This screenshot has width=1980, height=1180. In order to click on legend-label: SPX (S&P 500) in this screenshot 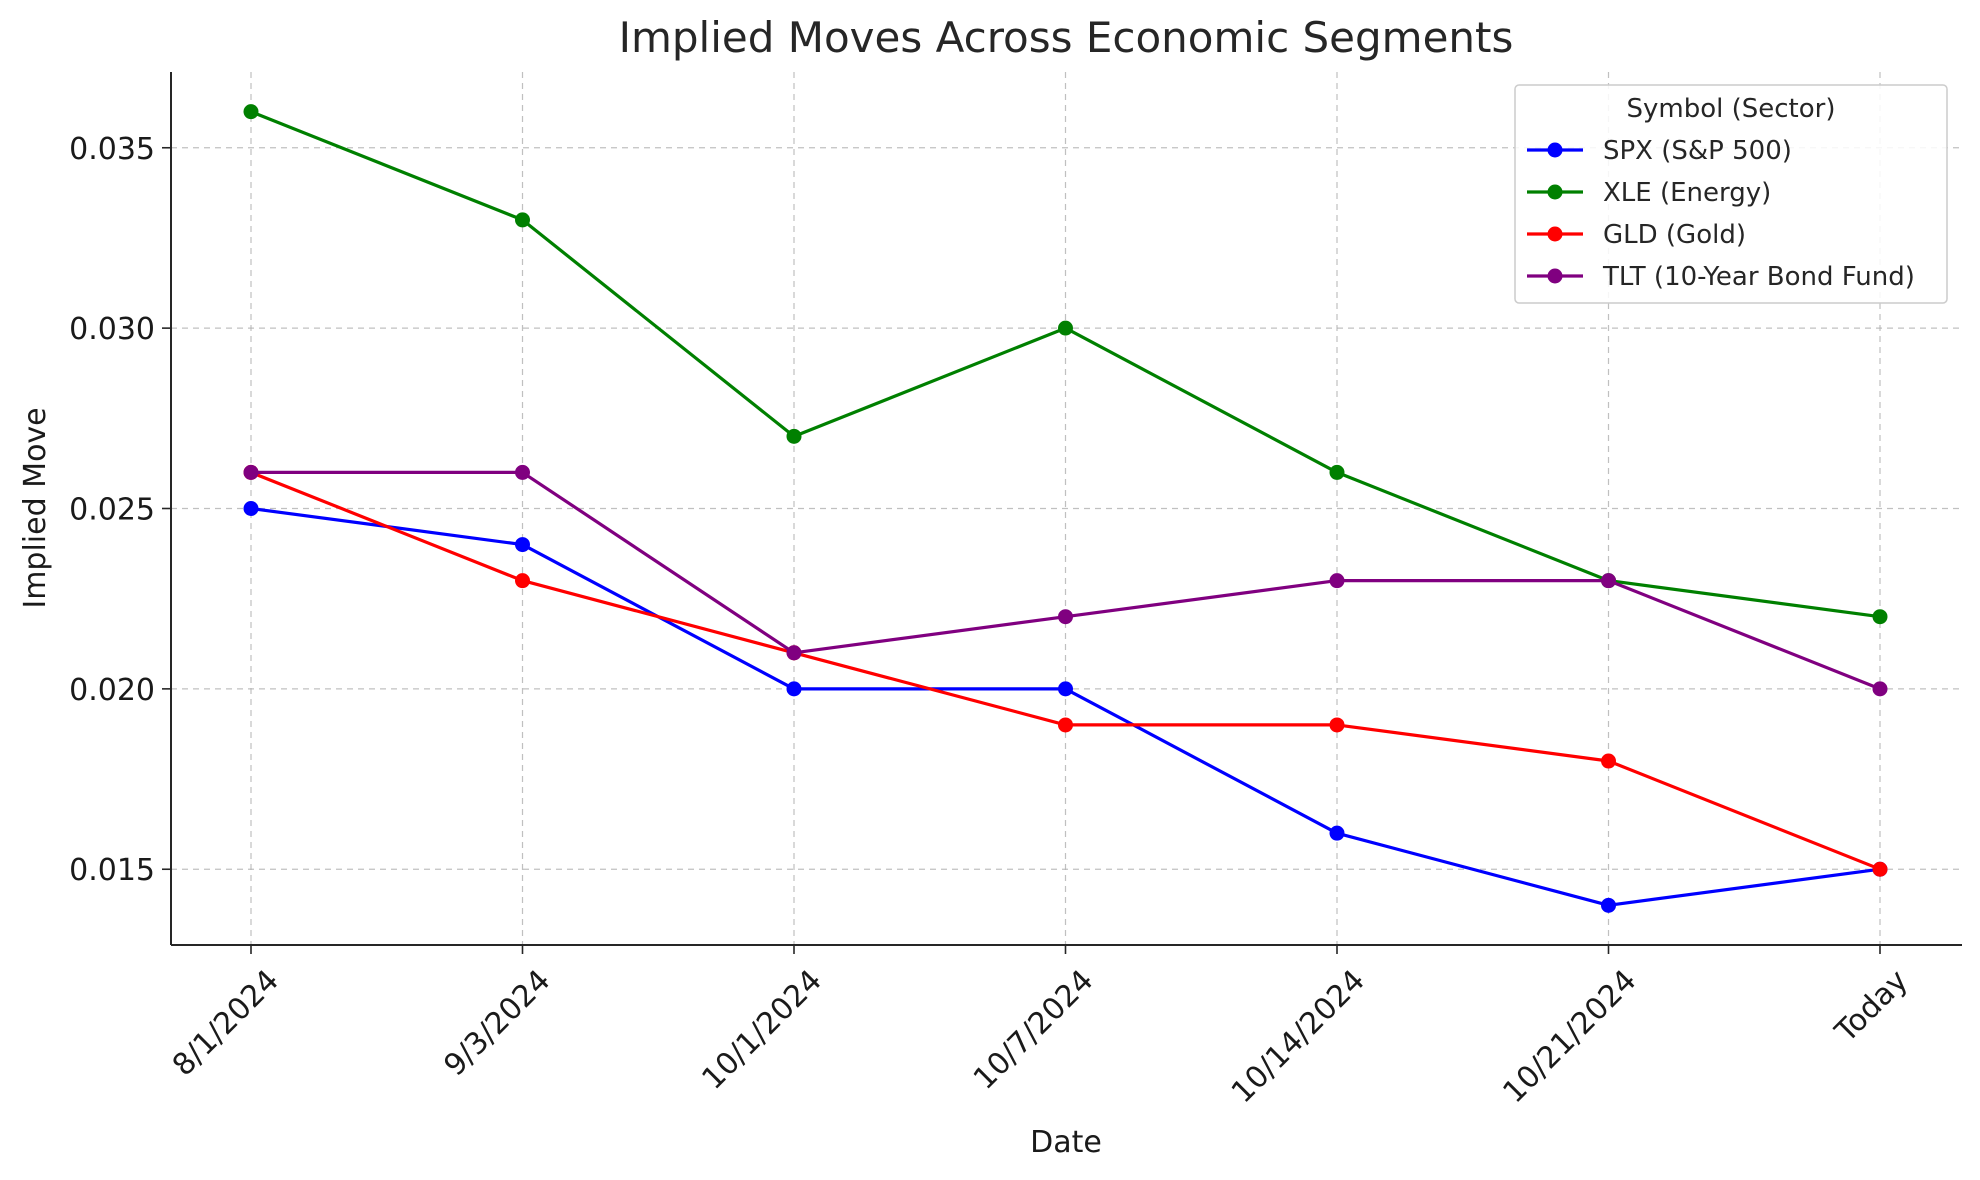, I will do `click(1697, 151)`.